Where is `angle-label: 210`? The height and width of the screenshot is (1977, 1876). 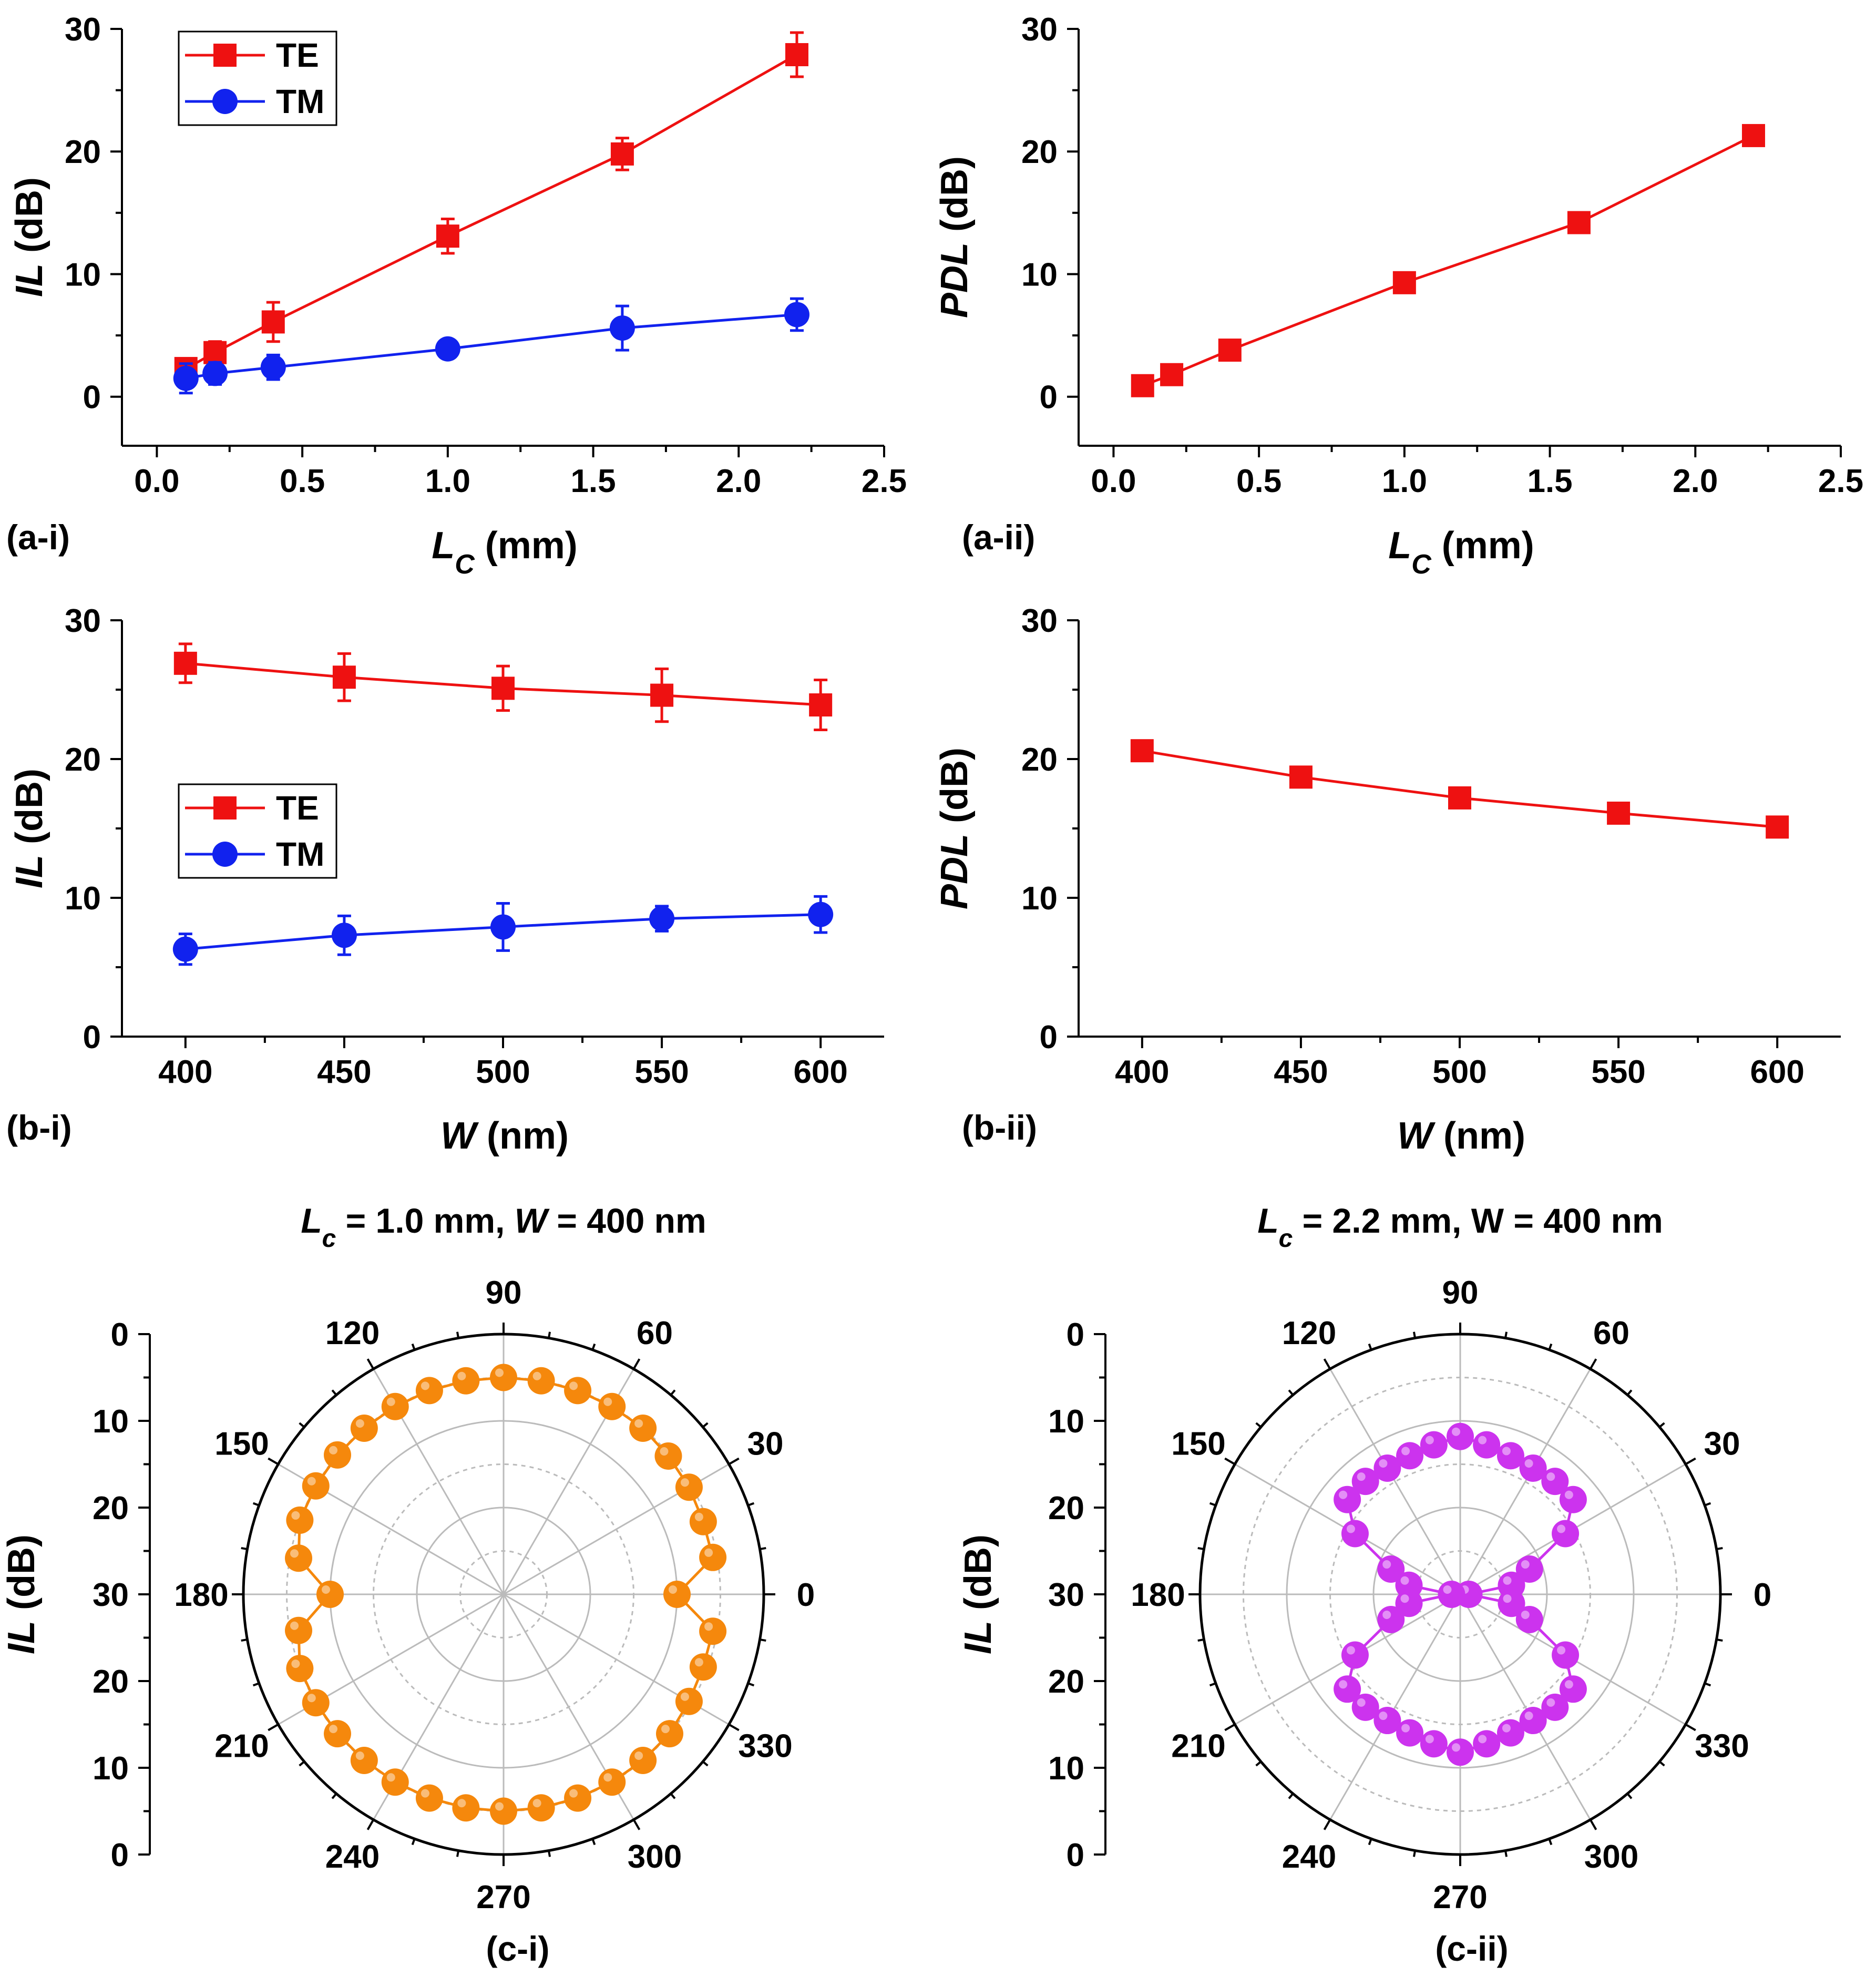 angle-label: 210 is located at coordinates (1198, 1746).